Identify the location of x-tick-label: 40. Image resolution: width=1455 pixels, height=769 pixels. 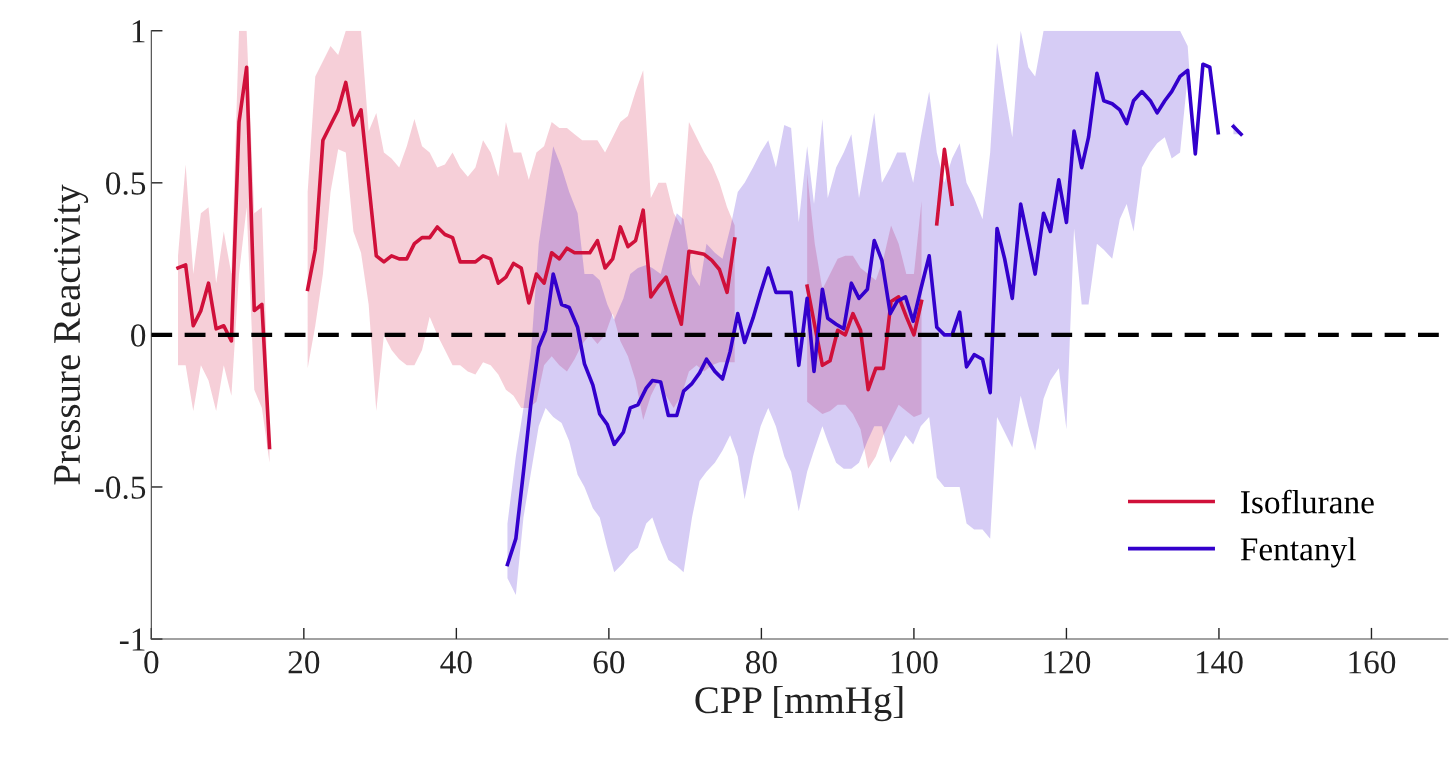
(456, 662).